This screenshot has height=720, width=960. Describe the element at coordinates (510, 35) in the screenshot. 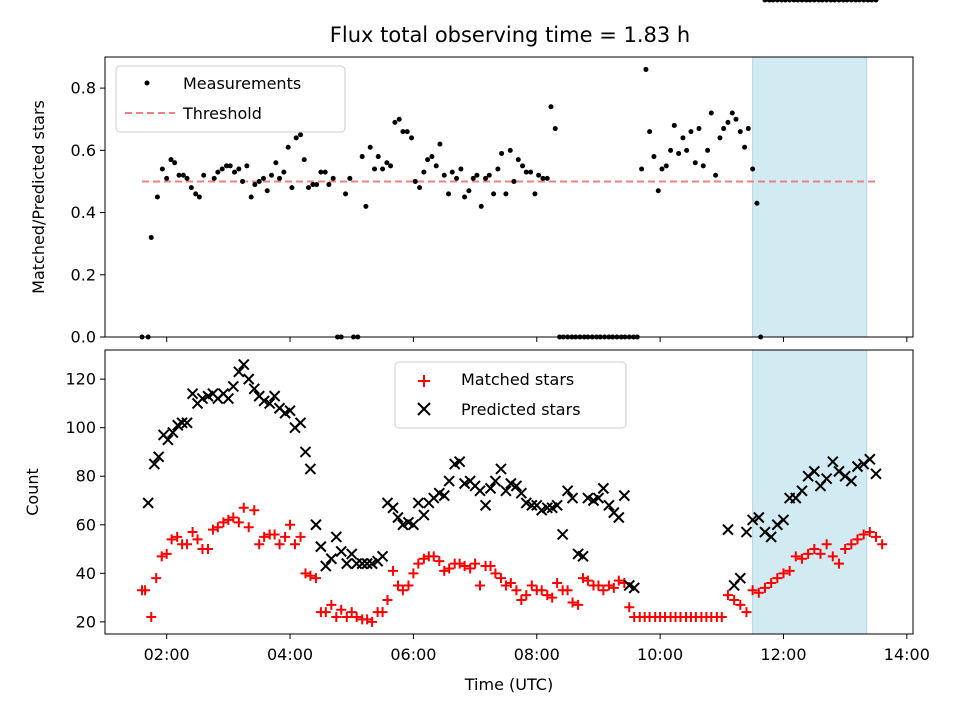

I see `chart-title: Flux total observing time = 1.83 h` at that location.